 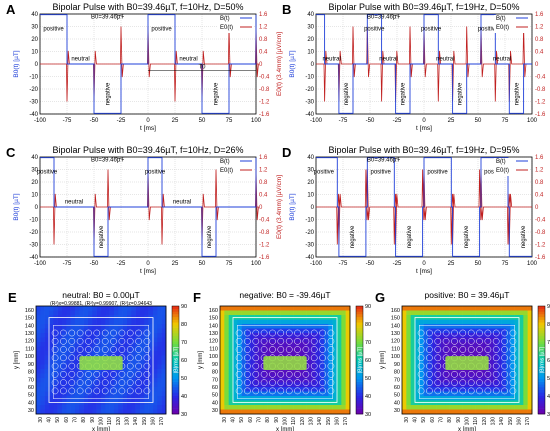 I want to click on y2-tick-label: 1.6, so click(x=539, y=15).